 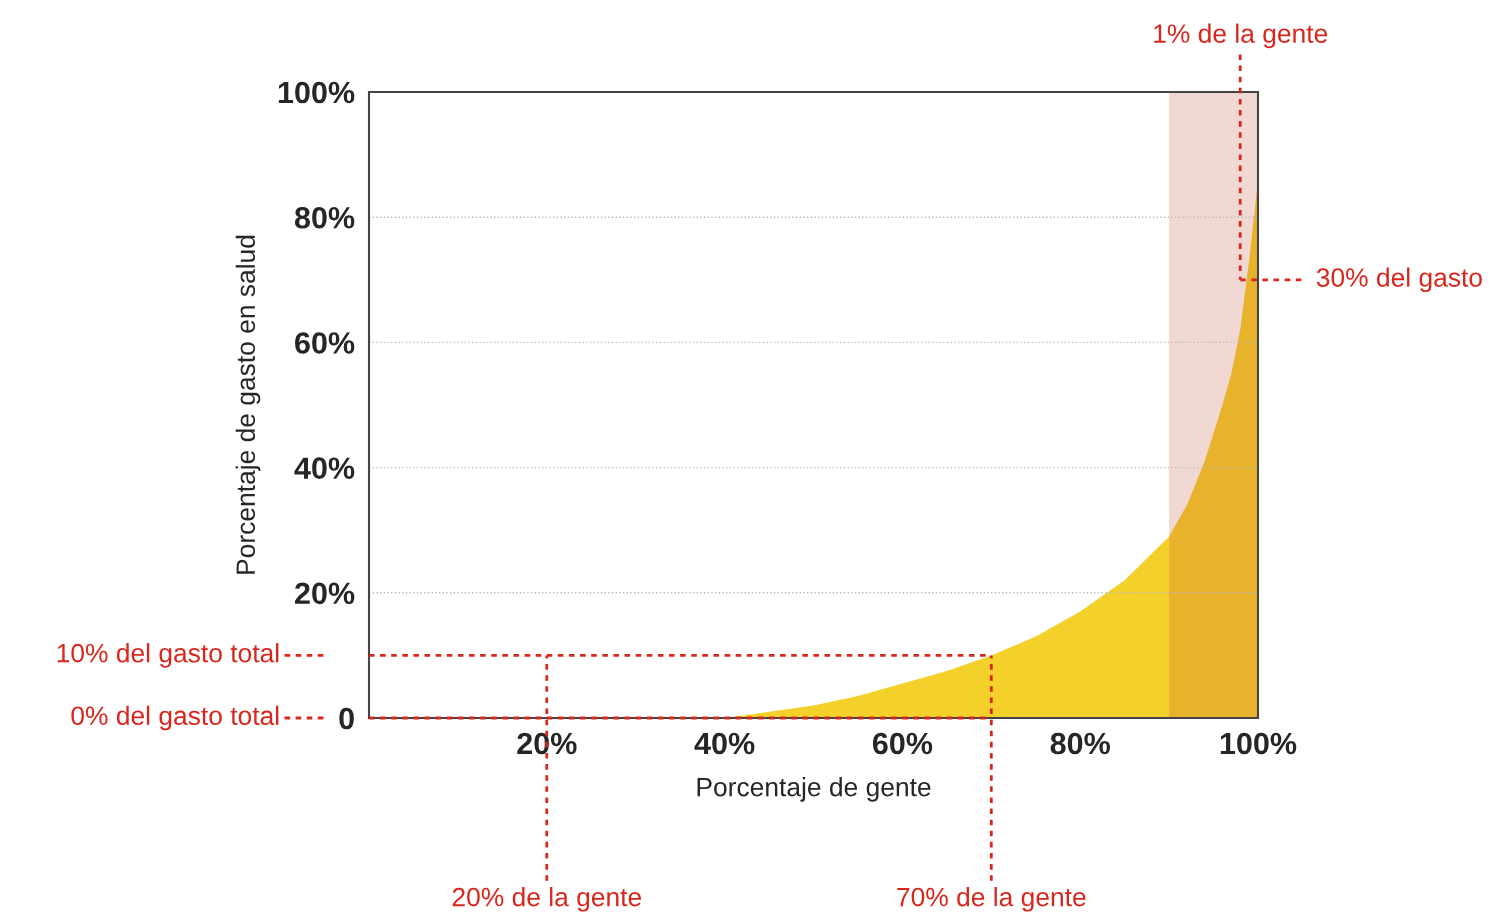 I want to click on y-tick-label: 100%, so click(x=316, y=92).